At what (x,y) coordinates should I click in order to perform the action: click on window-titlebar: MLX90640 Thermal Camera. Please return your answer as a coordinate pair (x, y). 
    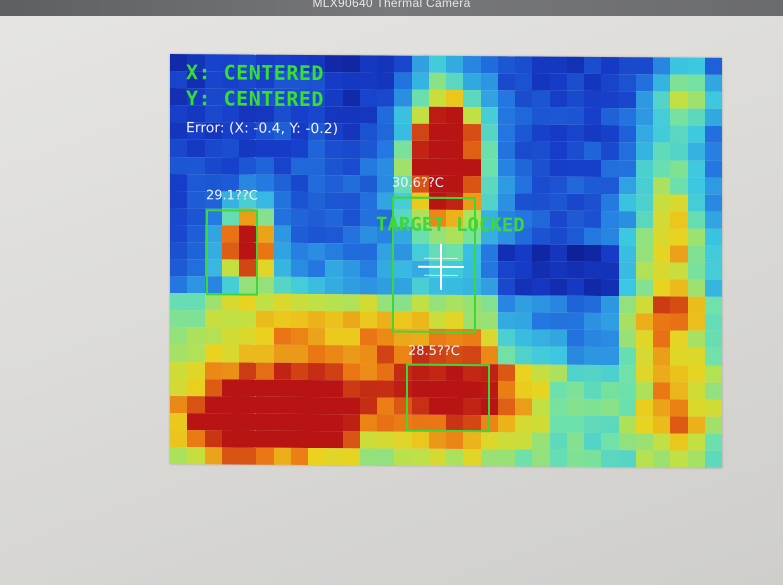
    Looking at the image, I should click on (391, 8).